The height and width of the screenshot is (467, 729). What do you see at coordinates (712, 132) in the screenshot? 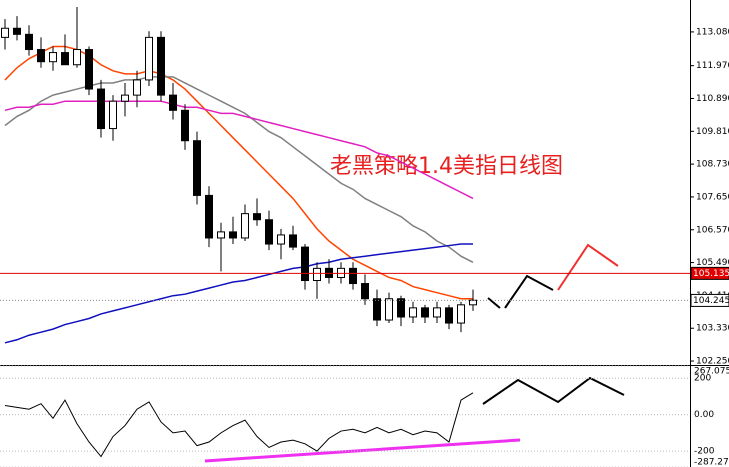
I see `y-tick-label: 109.810` at bounding box center [712, 132].